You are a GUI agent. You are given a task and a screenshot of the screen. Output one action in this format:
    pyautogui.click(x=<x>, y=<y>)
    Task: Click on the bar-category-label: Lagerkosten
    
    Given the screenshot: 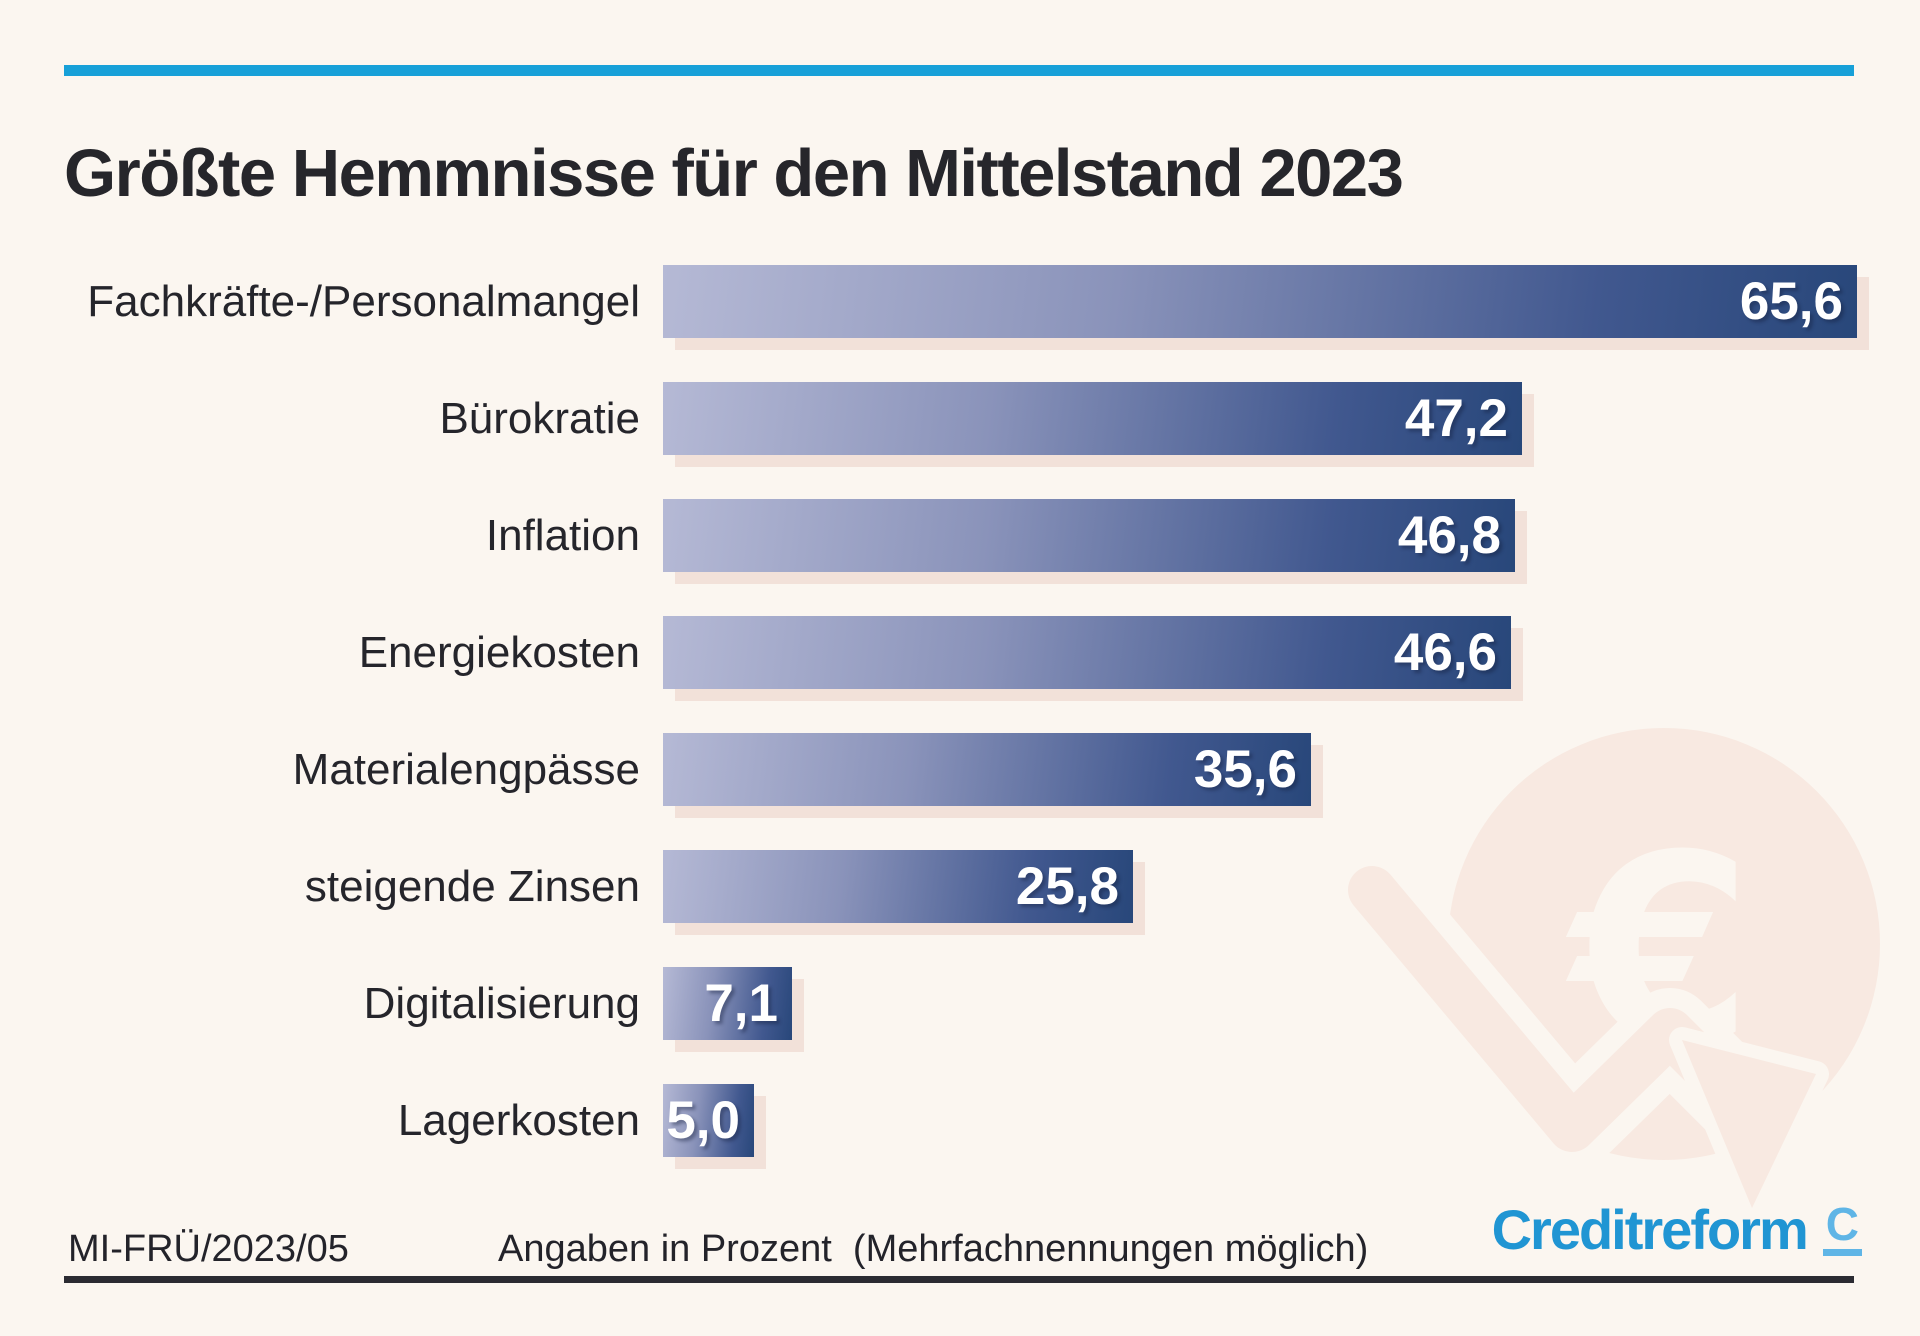 What is the action you would take?
    pyautogui.click(x=518, y=1120)
    